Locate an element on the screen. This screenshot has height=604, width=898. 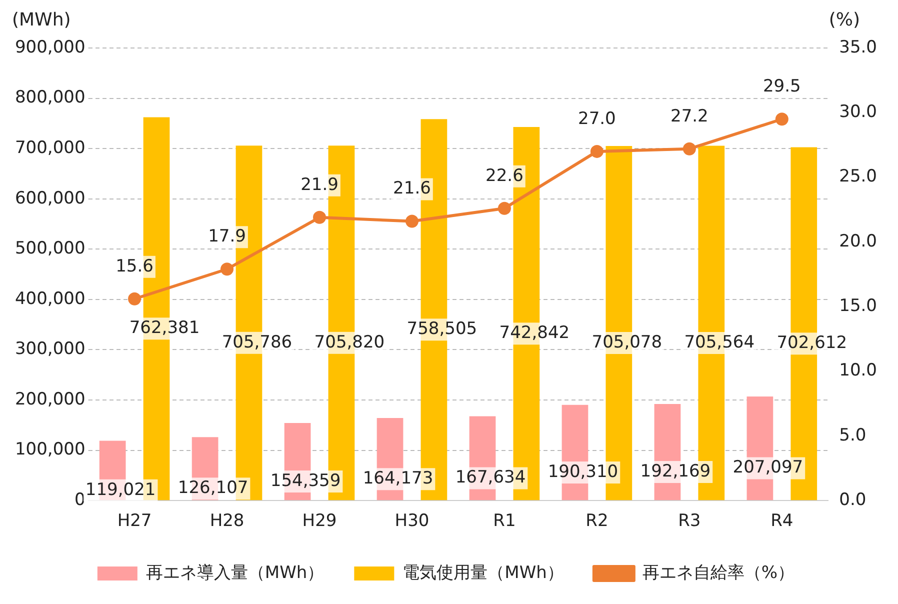
y2-tick-label: 15.0 is located at coordinates (858, 306).